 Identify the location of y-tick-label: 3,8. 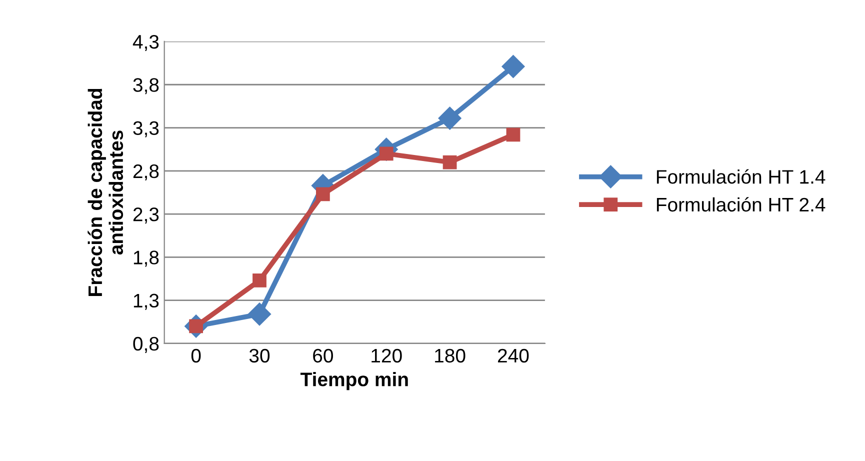
(146, 86).